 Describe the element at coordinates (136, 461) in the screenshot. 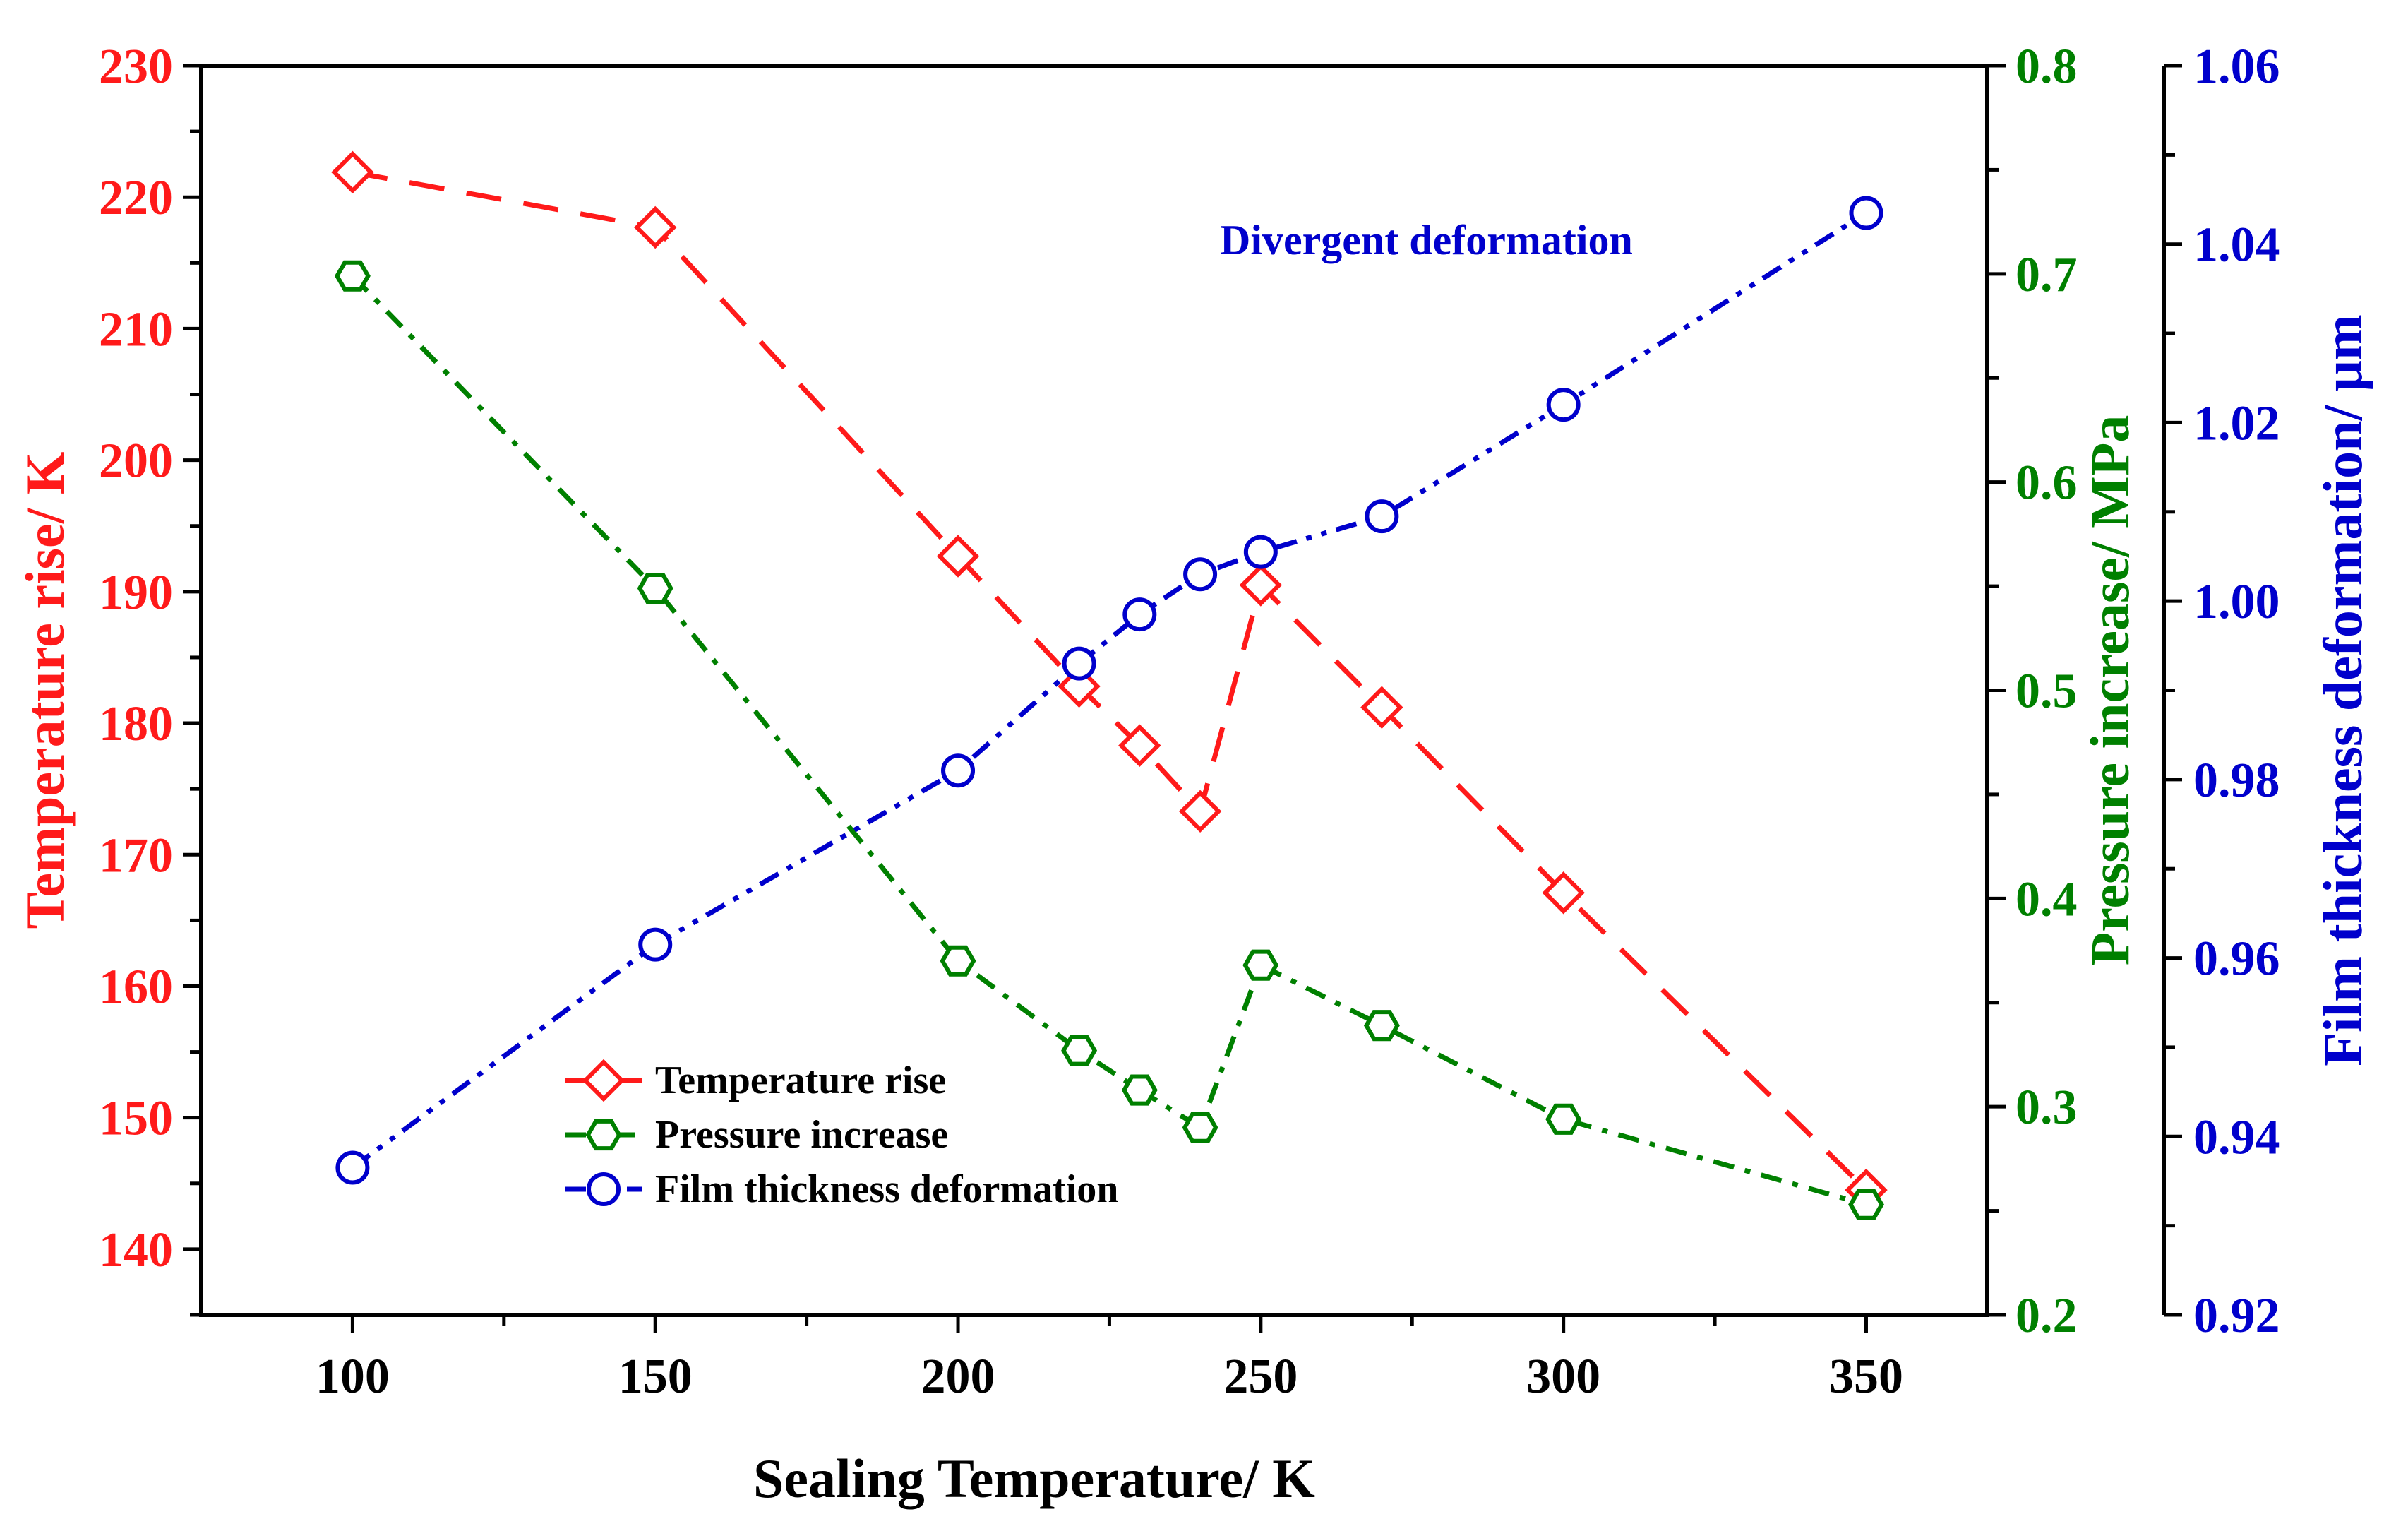

I see `y-left-tick-label: 200` at that location.